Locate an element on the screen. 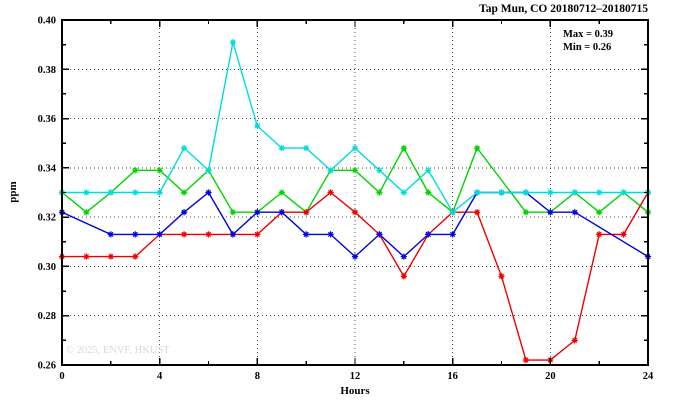  y-axis-label: ppm is located at coordinates (13, 191).